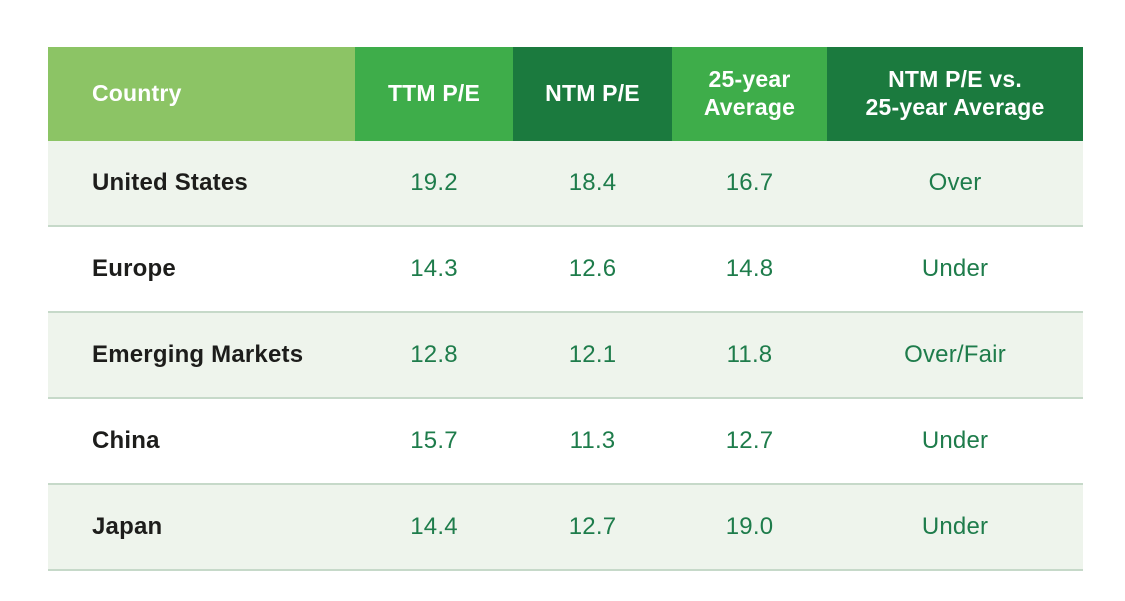 The image size is (1125, 601). Describe the element at coordinates (434, 527) in the screenshot. I see `cell-ttm-pe: 14.4` at that location.